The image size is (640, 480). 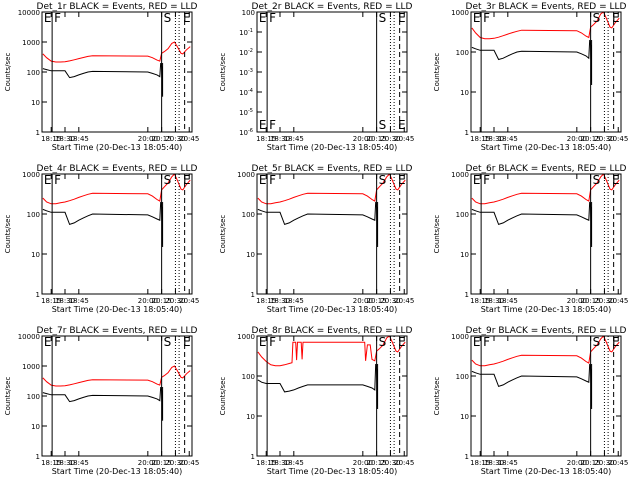 I want to click on y-tick-label: 10⁻⁶, so click(x=246, y=132).